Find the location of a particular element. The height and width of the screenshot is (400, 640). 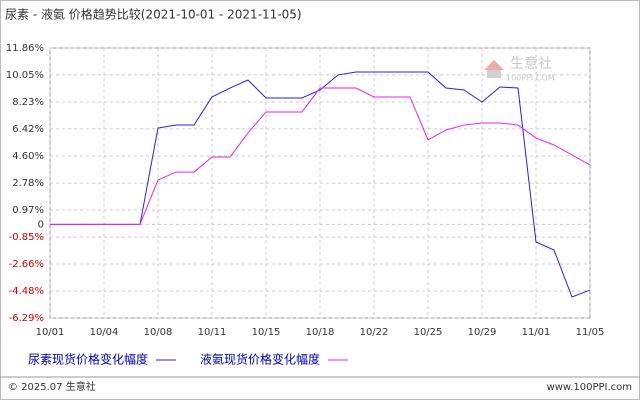

x-tick-label: 10/25 is located at coordinates (428, 332).